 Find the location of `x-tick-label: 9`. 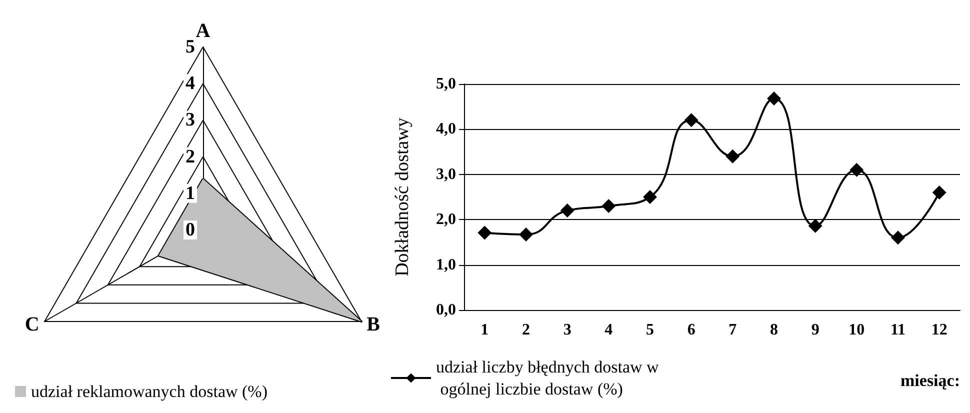

x-tick-label: 9 is located at coordinates (815, 330).